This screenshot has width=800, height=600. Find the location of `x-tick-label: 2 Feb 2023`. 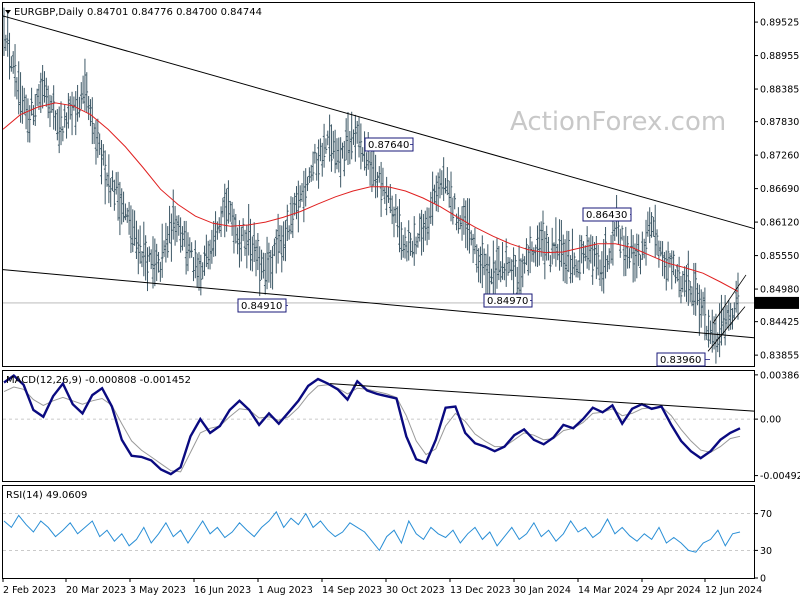

x-tick-label: 2 Feb 2023 is located at coordinates (29, 590).